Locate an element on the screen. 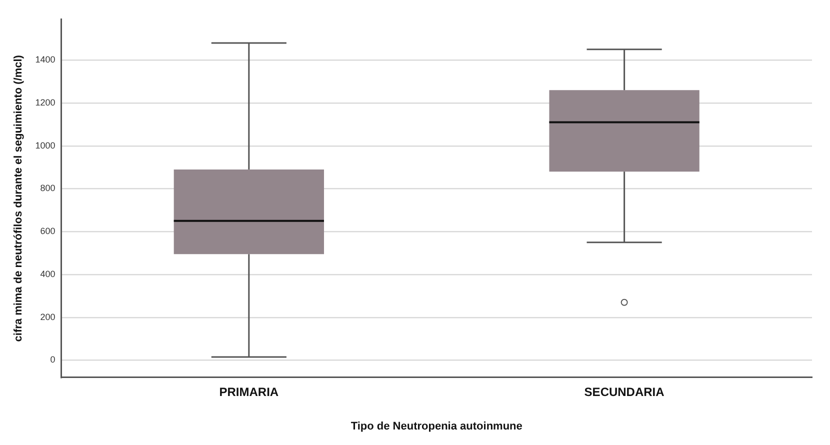  y-axis-title: cifra mima de neutrófilos durante el seguimiento (/mcl) is located at coordinates (18, 198).